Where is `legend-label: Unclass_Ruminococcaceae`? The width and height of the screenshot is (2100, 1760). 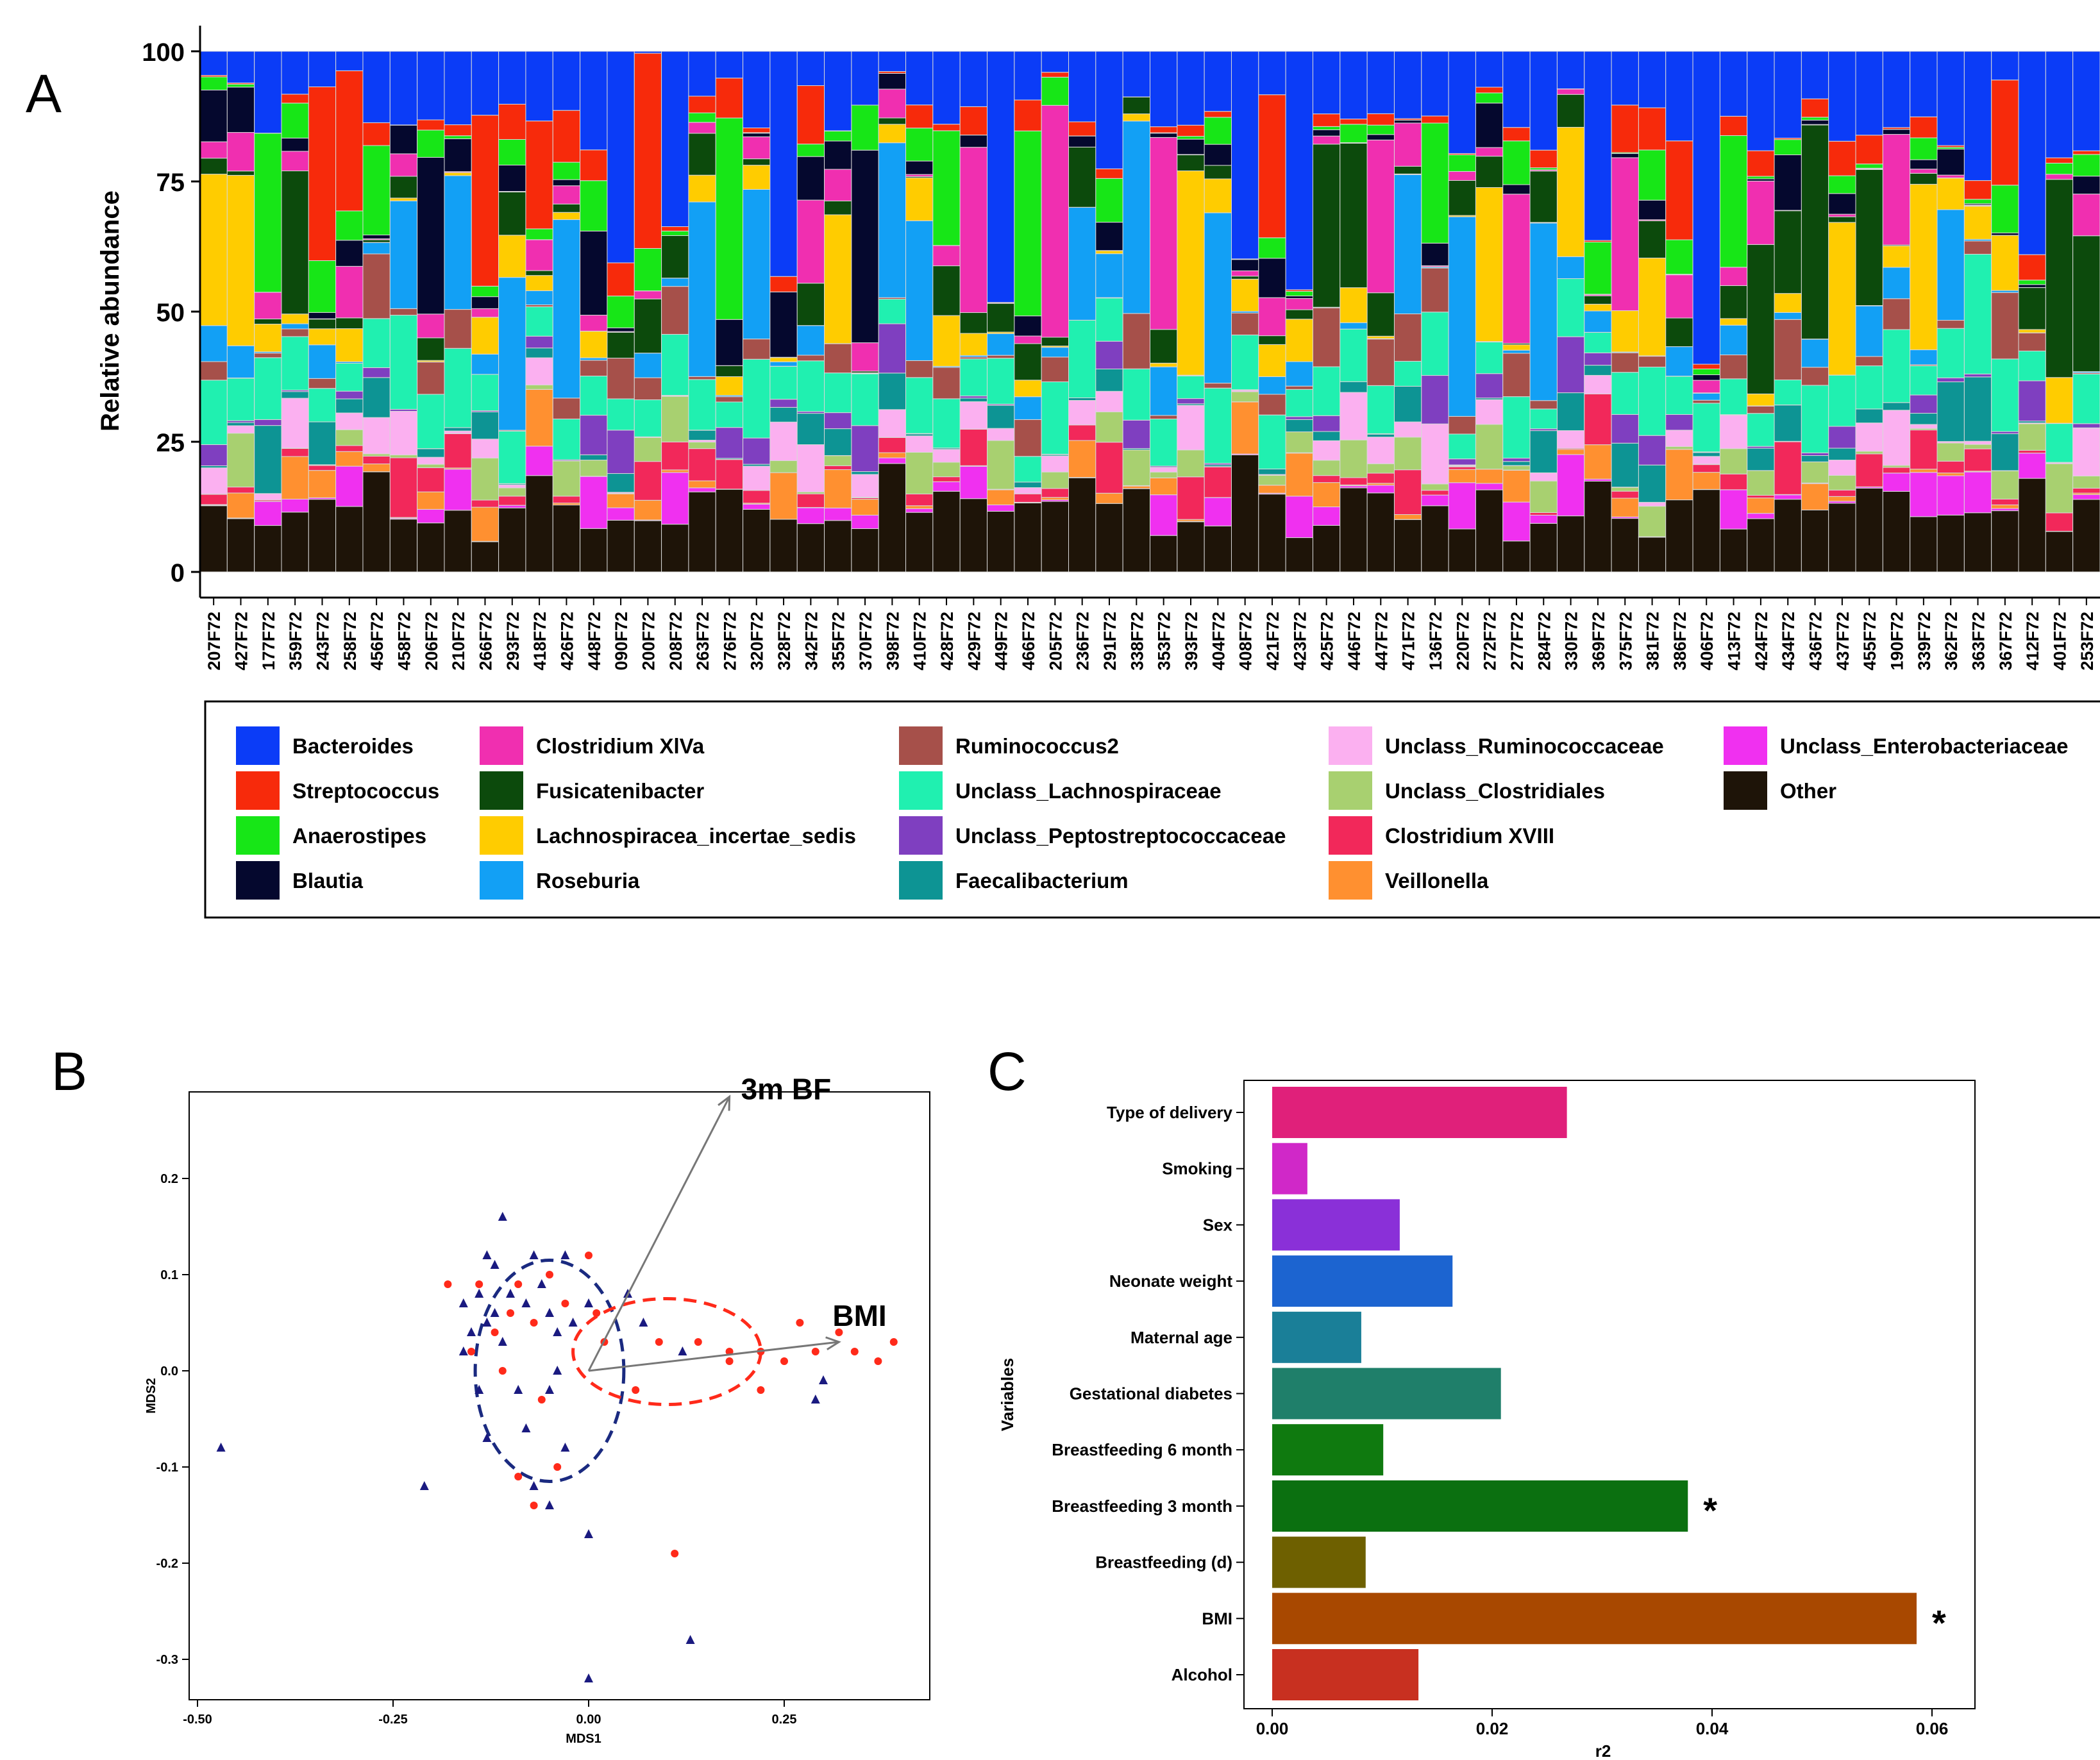 legend-label: Unclass_Ruminococcaceae is located at coordinates (1524, 746).